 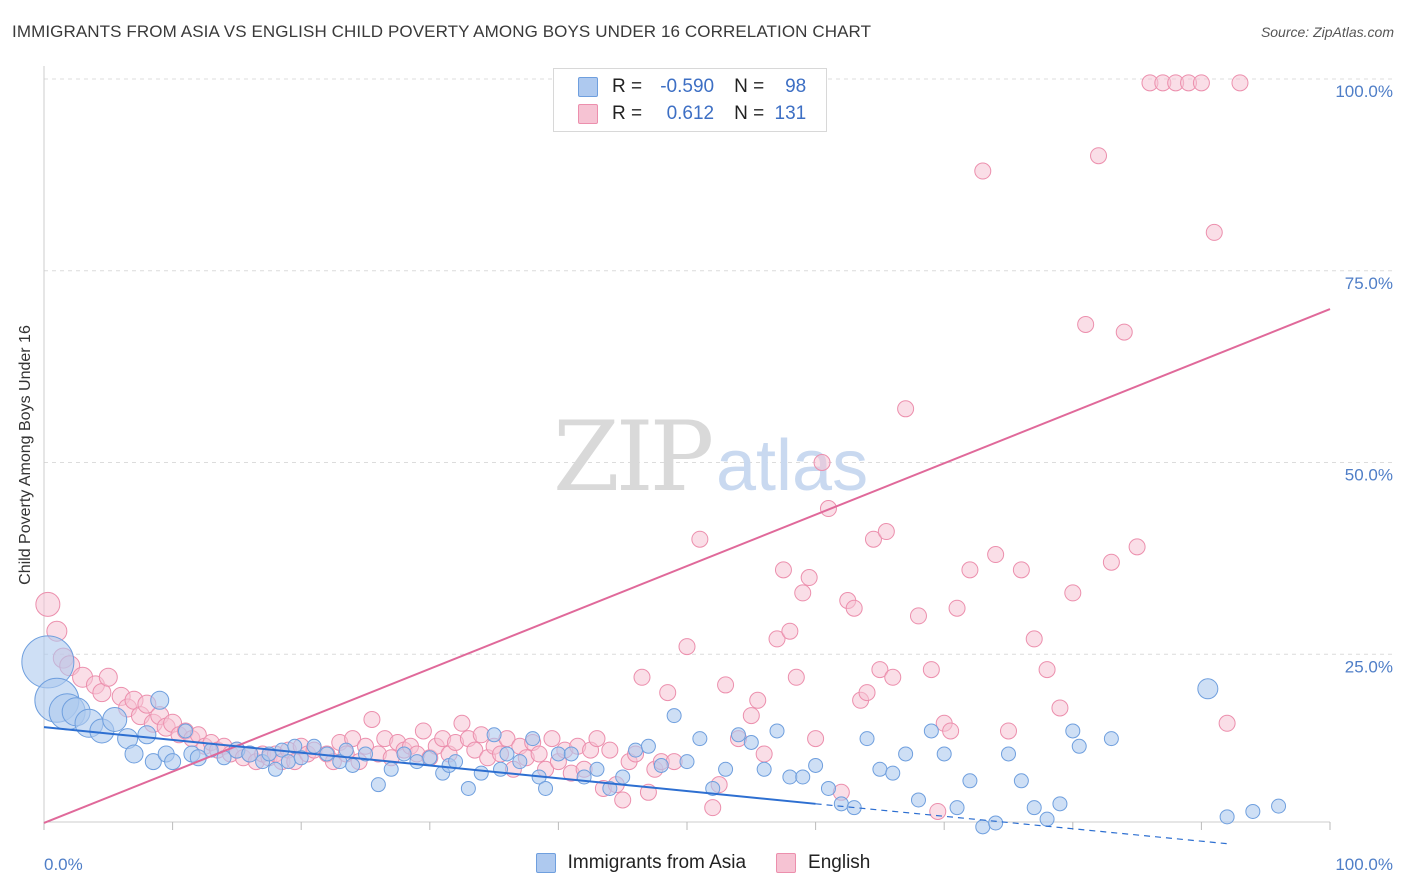 What do you see at coordinates (792, 466) in the screenshot?
I see `watermark-atlas: atlas` at bounding box center [792, 466].